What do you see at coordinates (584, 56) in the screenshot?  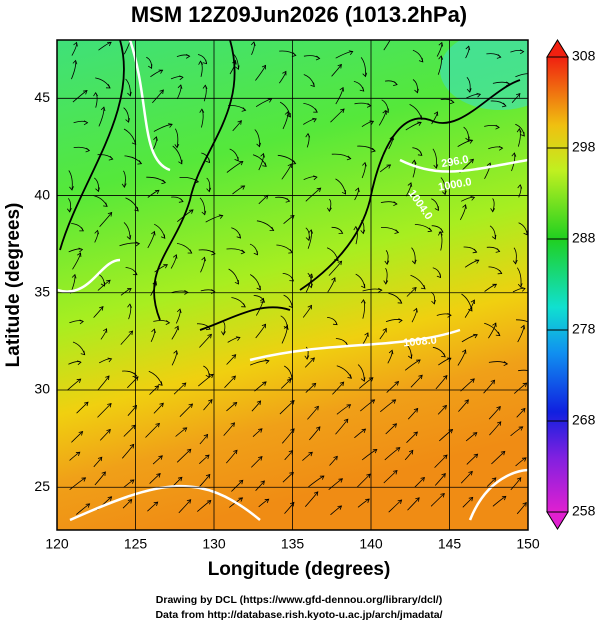 I see `colorbar-tick-label: 308` at bounding box center [584, 56].